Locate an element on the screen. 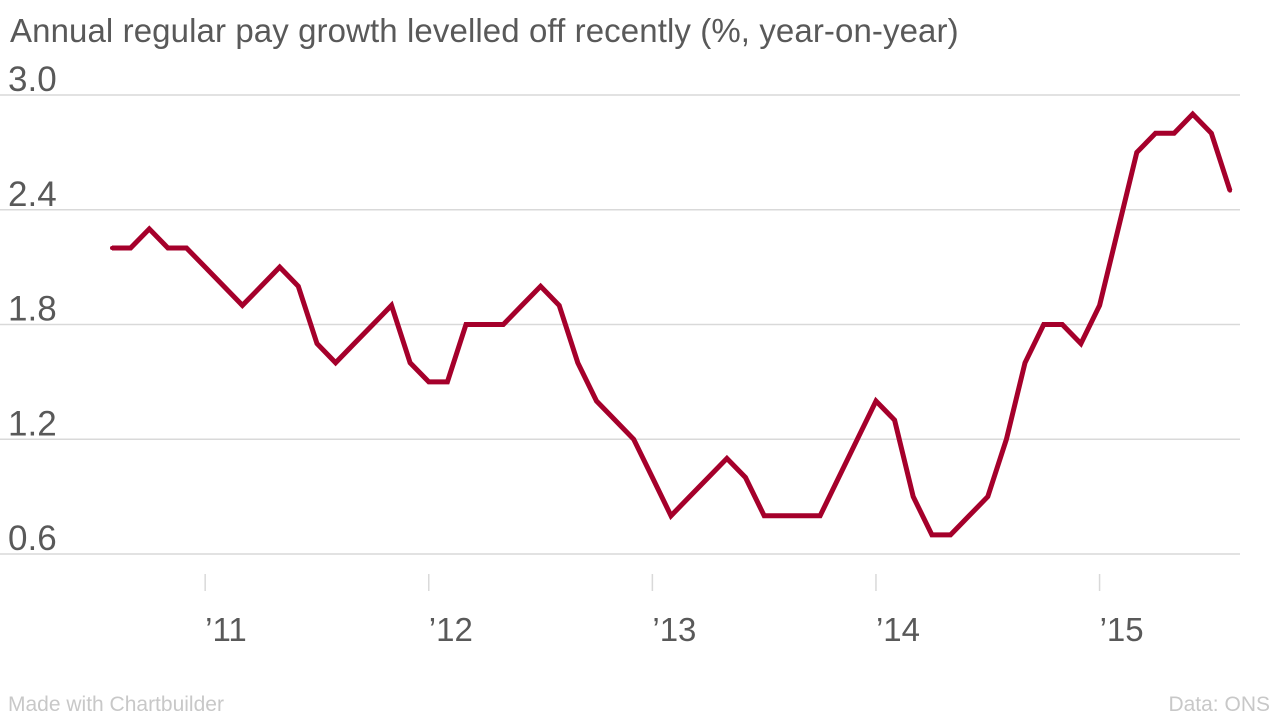 The height and width of the screenshot is (720, 1280). x-tick-label: ’15 is located at coordinates (1122, 629).